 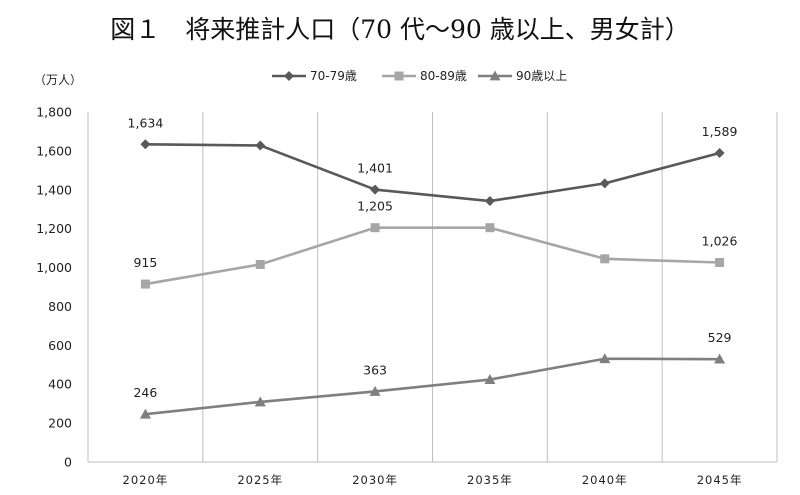 What do you see at coordinates (443, 76) in the screenshot?
I see `legend-label: 80-89歳` at bounding box center [443, 76].